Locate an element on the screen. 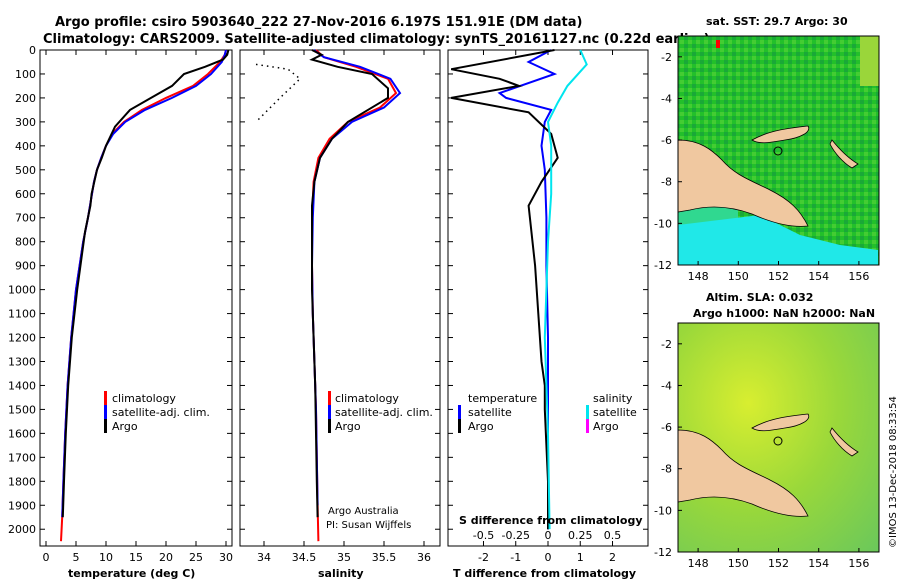  sla-landmass-newbritain is located at coordinates (780, 422).